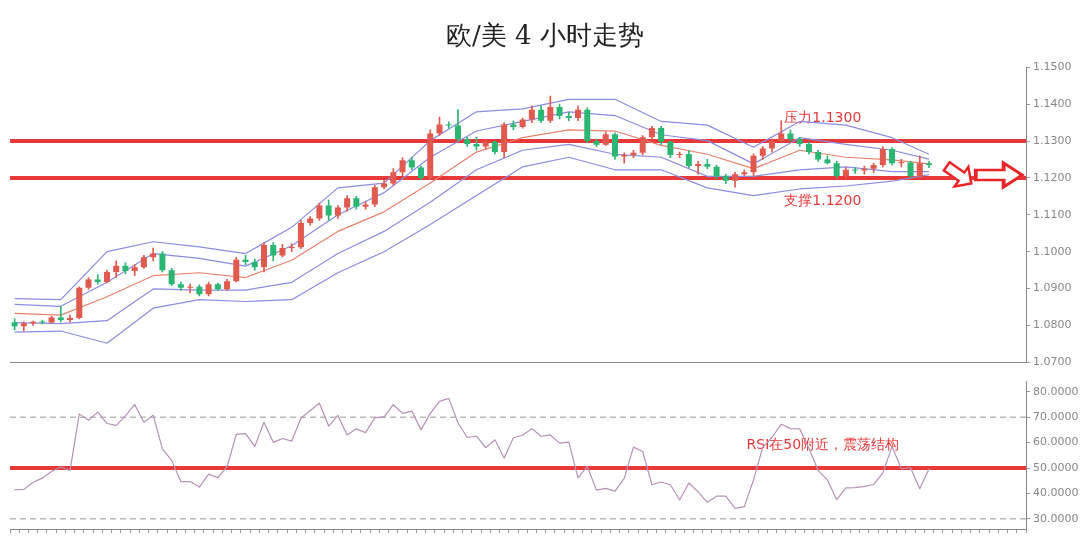 The height and width of the screenshot is (556, 1080). What do you see at coordinates (1056, 467) in the screenshot?
I see `y-tick-label: 50.0000` at bounding box center [1056, 467].